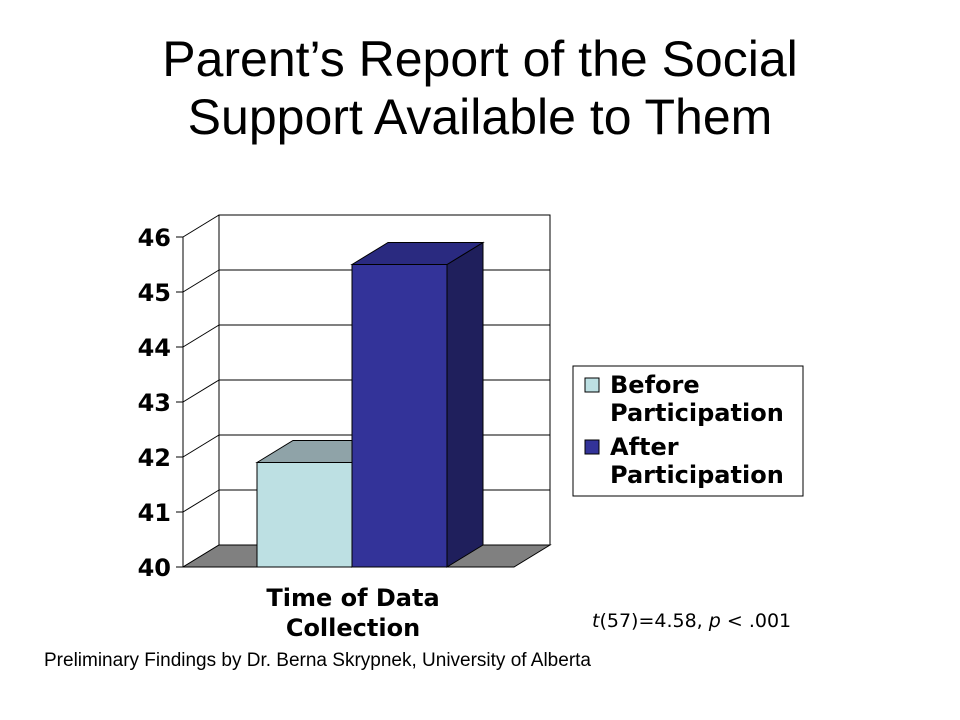  I want to click on y-tick-label: 40, so click(154, 568).